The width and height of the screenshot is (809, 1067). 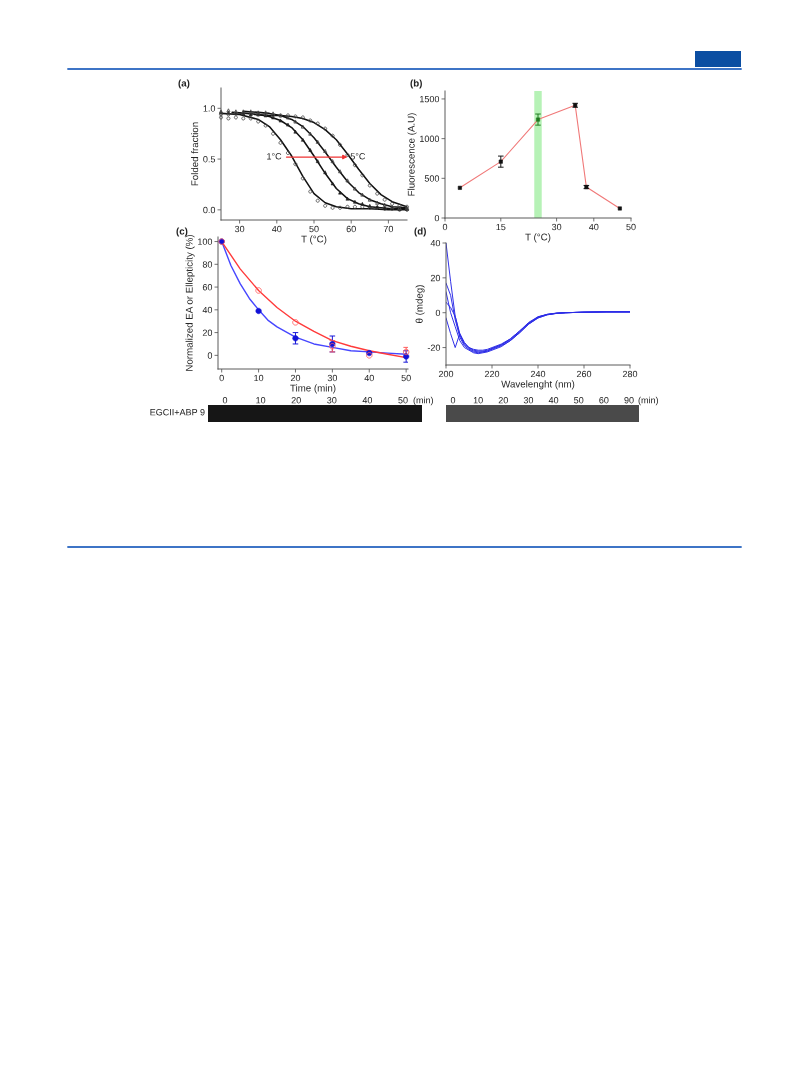 I want to click on annotation: 5°C, so click(x=358, y=156).